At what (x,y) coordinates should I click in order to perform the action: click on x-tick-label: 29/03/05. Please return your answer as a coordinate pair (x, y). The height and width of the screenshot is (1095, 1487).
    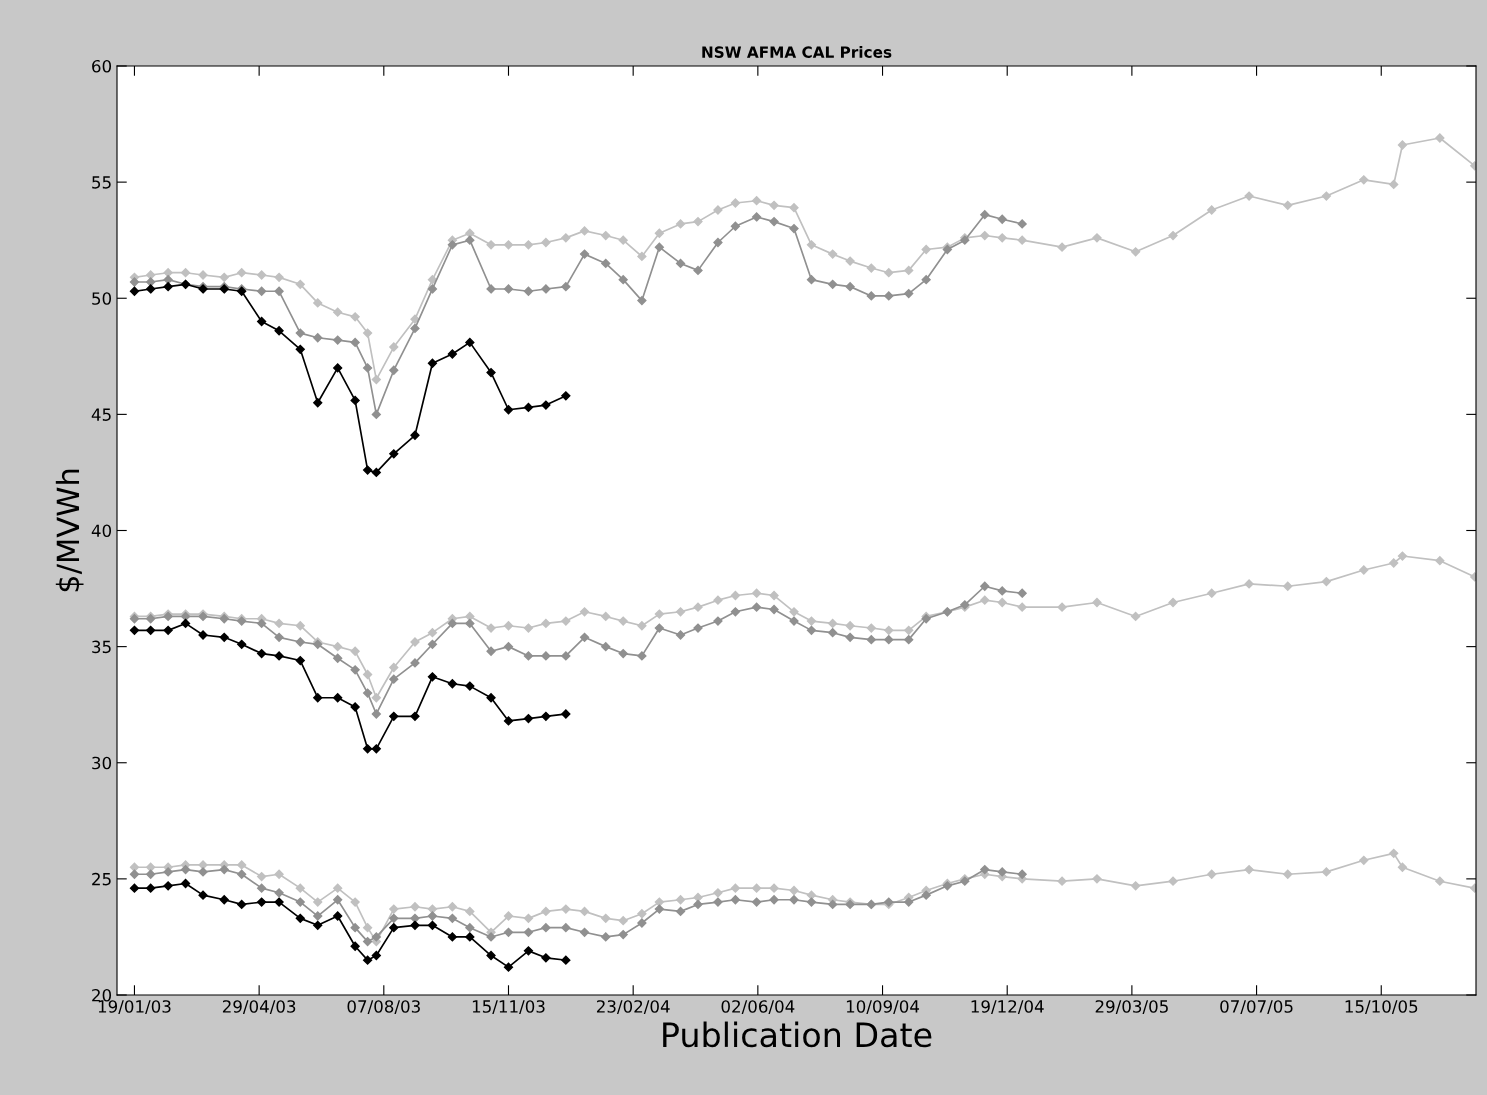
    Looking at the image, I should click on (1131, 1007).